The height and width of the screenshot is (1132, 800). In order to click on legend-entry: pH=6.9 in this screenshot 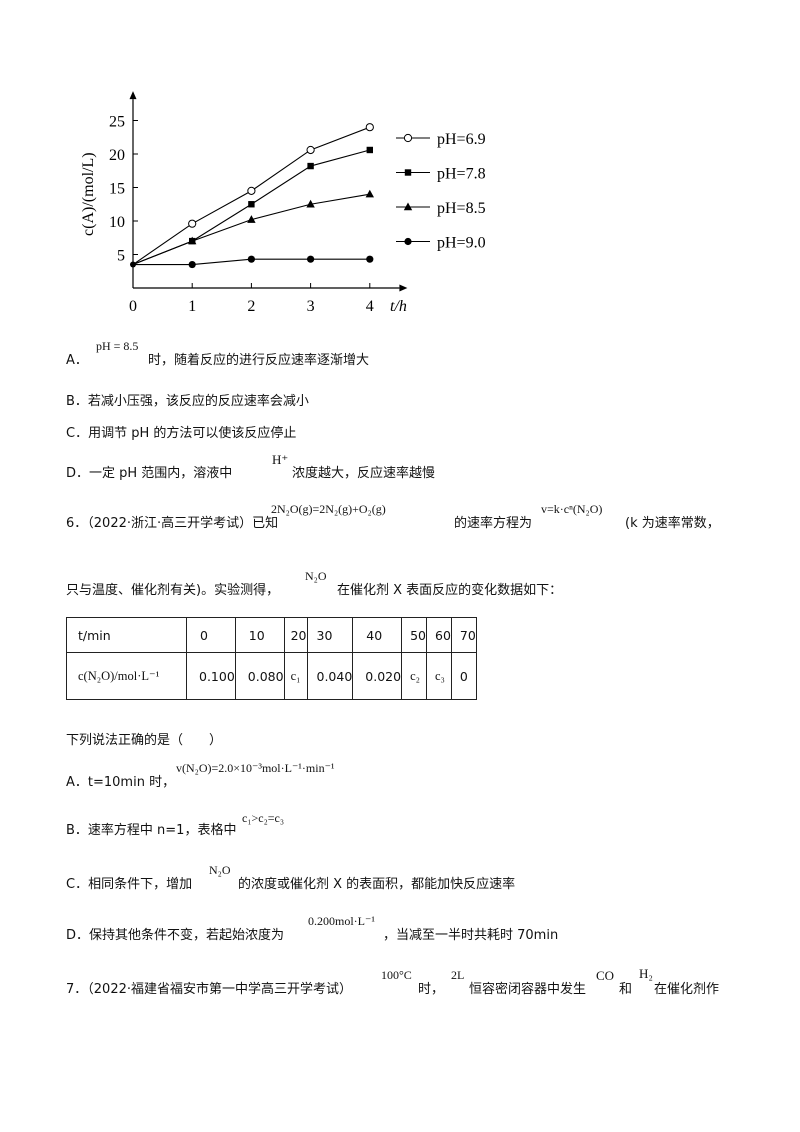, I will do `click(461, 139)`.